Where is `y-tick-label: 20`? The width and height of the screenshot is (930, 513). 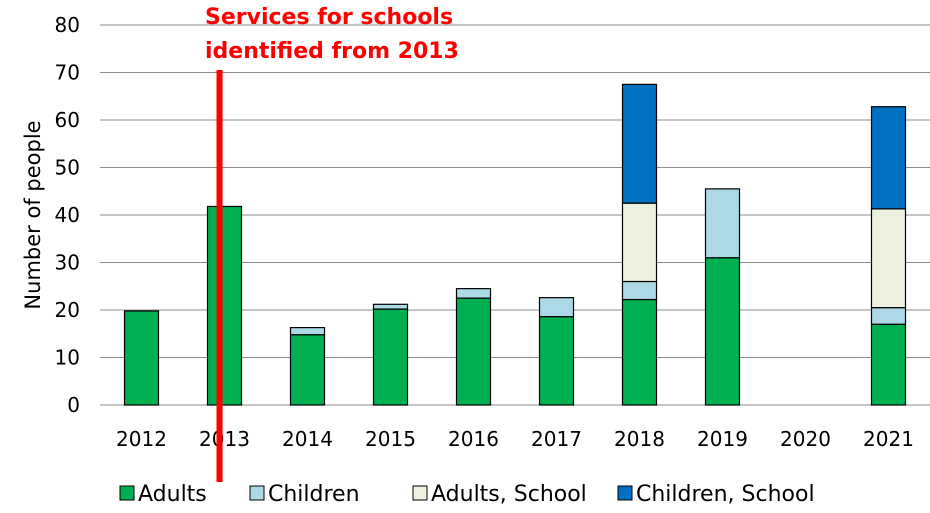 y-tick-label: 20 is located at coordinates (67, 310).